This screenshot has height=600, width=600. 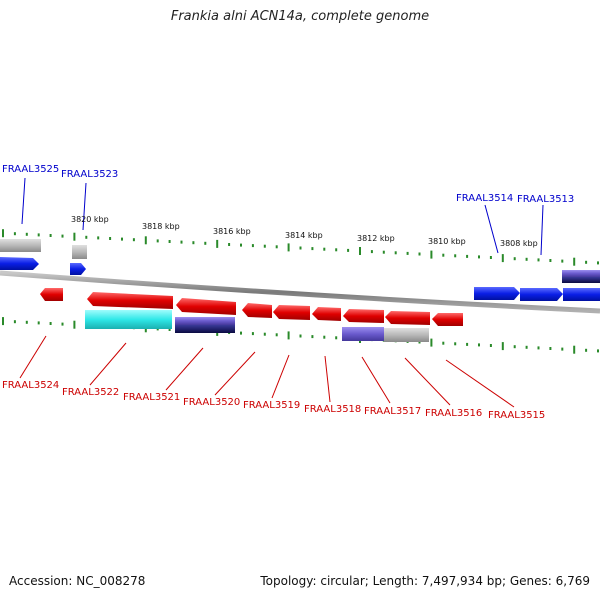 What do you see at coordinates (291, 312) in the screenshot?
I see `cds-arrow-fraal3519` at bounding box center [291, 312].